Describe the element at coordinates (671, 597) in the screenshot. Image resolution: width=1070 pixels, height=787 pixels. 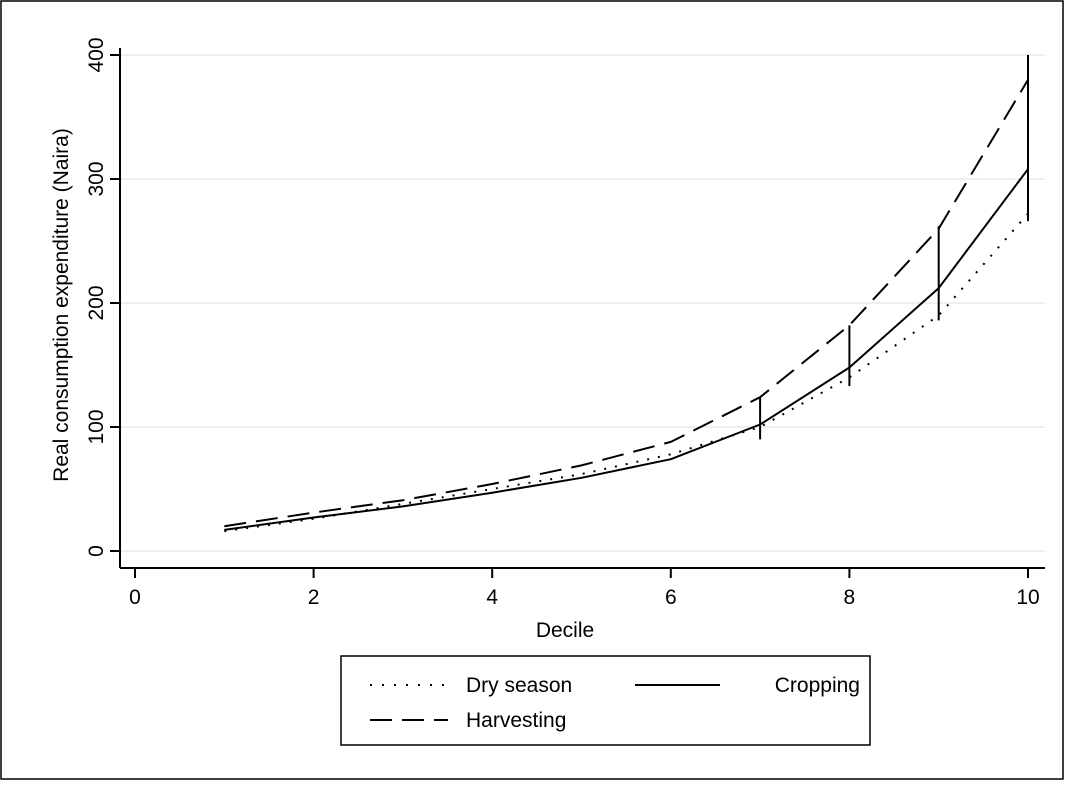
I see `x-tick-label-6: 6` at that location.